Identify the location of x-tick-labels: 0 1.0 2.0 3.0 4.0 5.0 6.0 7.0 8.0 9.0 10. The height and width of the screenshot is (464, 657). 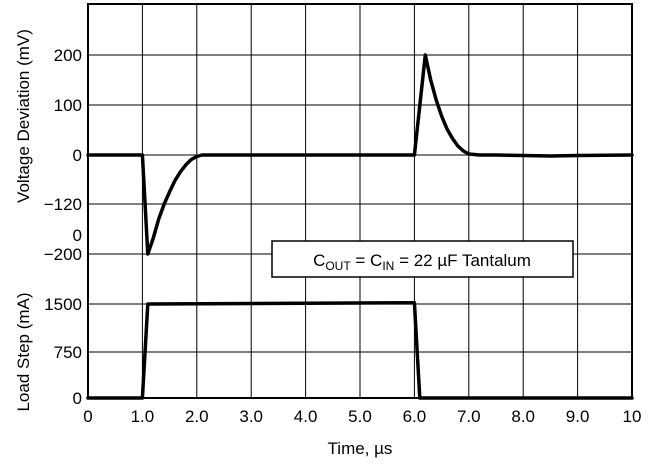
(362, 416).